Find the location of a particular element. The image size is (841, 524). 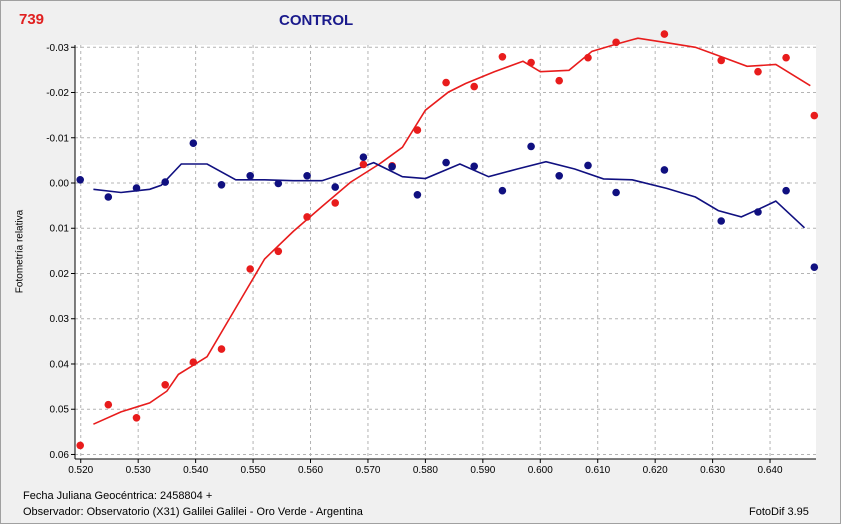

x-tick-label: 0.560 is located at coordinates (310, 470).